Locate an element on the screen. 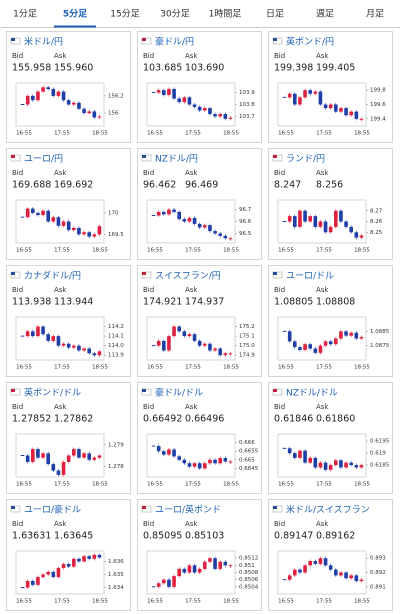 This screenshot has width=400, height=614. pair-name: ユーロ/英ポンド is located at coordinates (188, 510).